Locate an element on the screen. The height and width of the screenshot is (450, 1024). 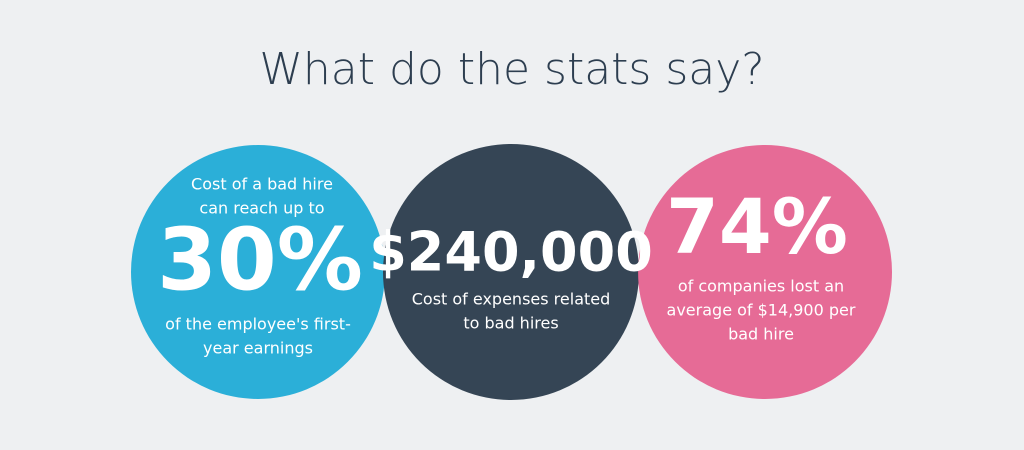
stat-number: 30% is located at coordinates (260, 260).